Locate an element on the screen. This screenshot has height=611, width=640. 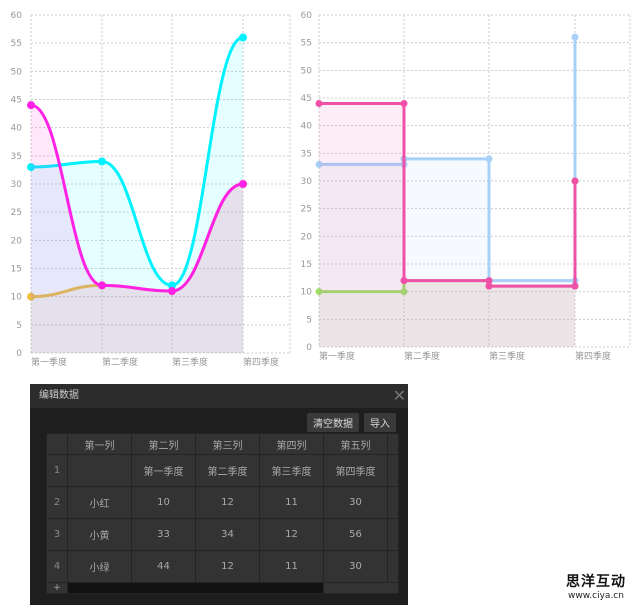
table-cell: 第一列 is located at coordinates (99, 444).